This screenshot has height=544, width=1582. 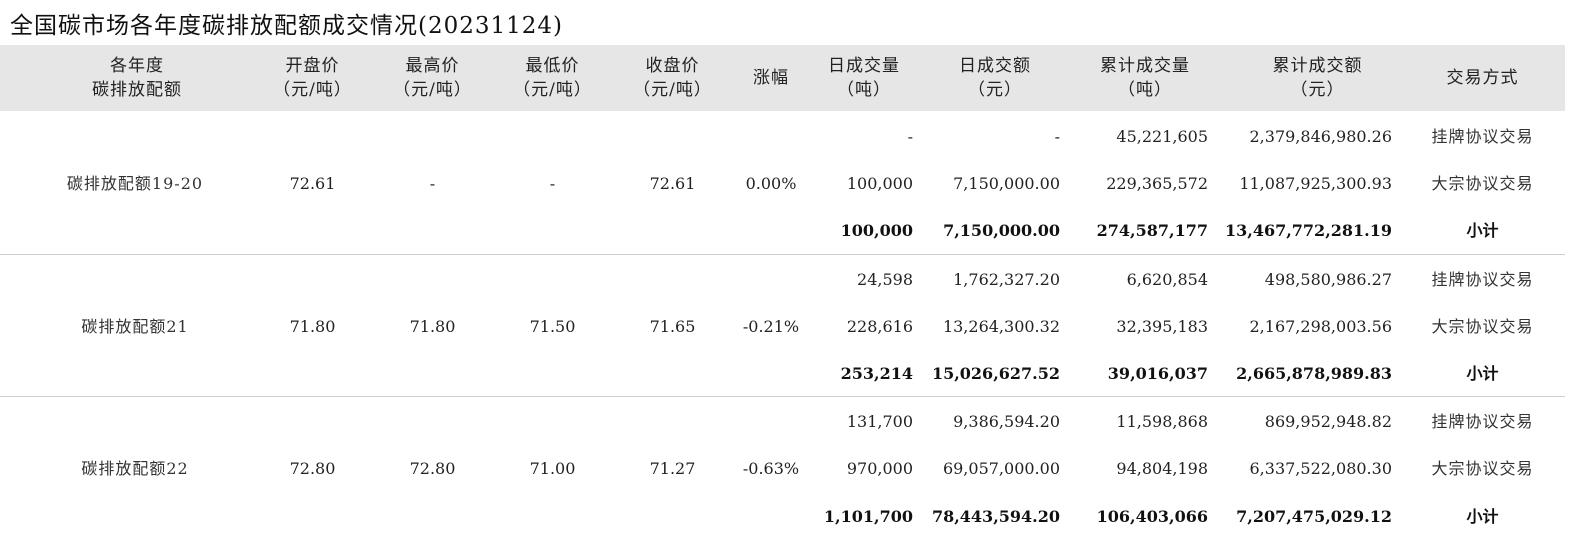 I want to click on cell-cum-amount: 2,379,846,980.26, so click(x=1321, y=136).